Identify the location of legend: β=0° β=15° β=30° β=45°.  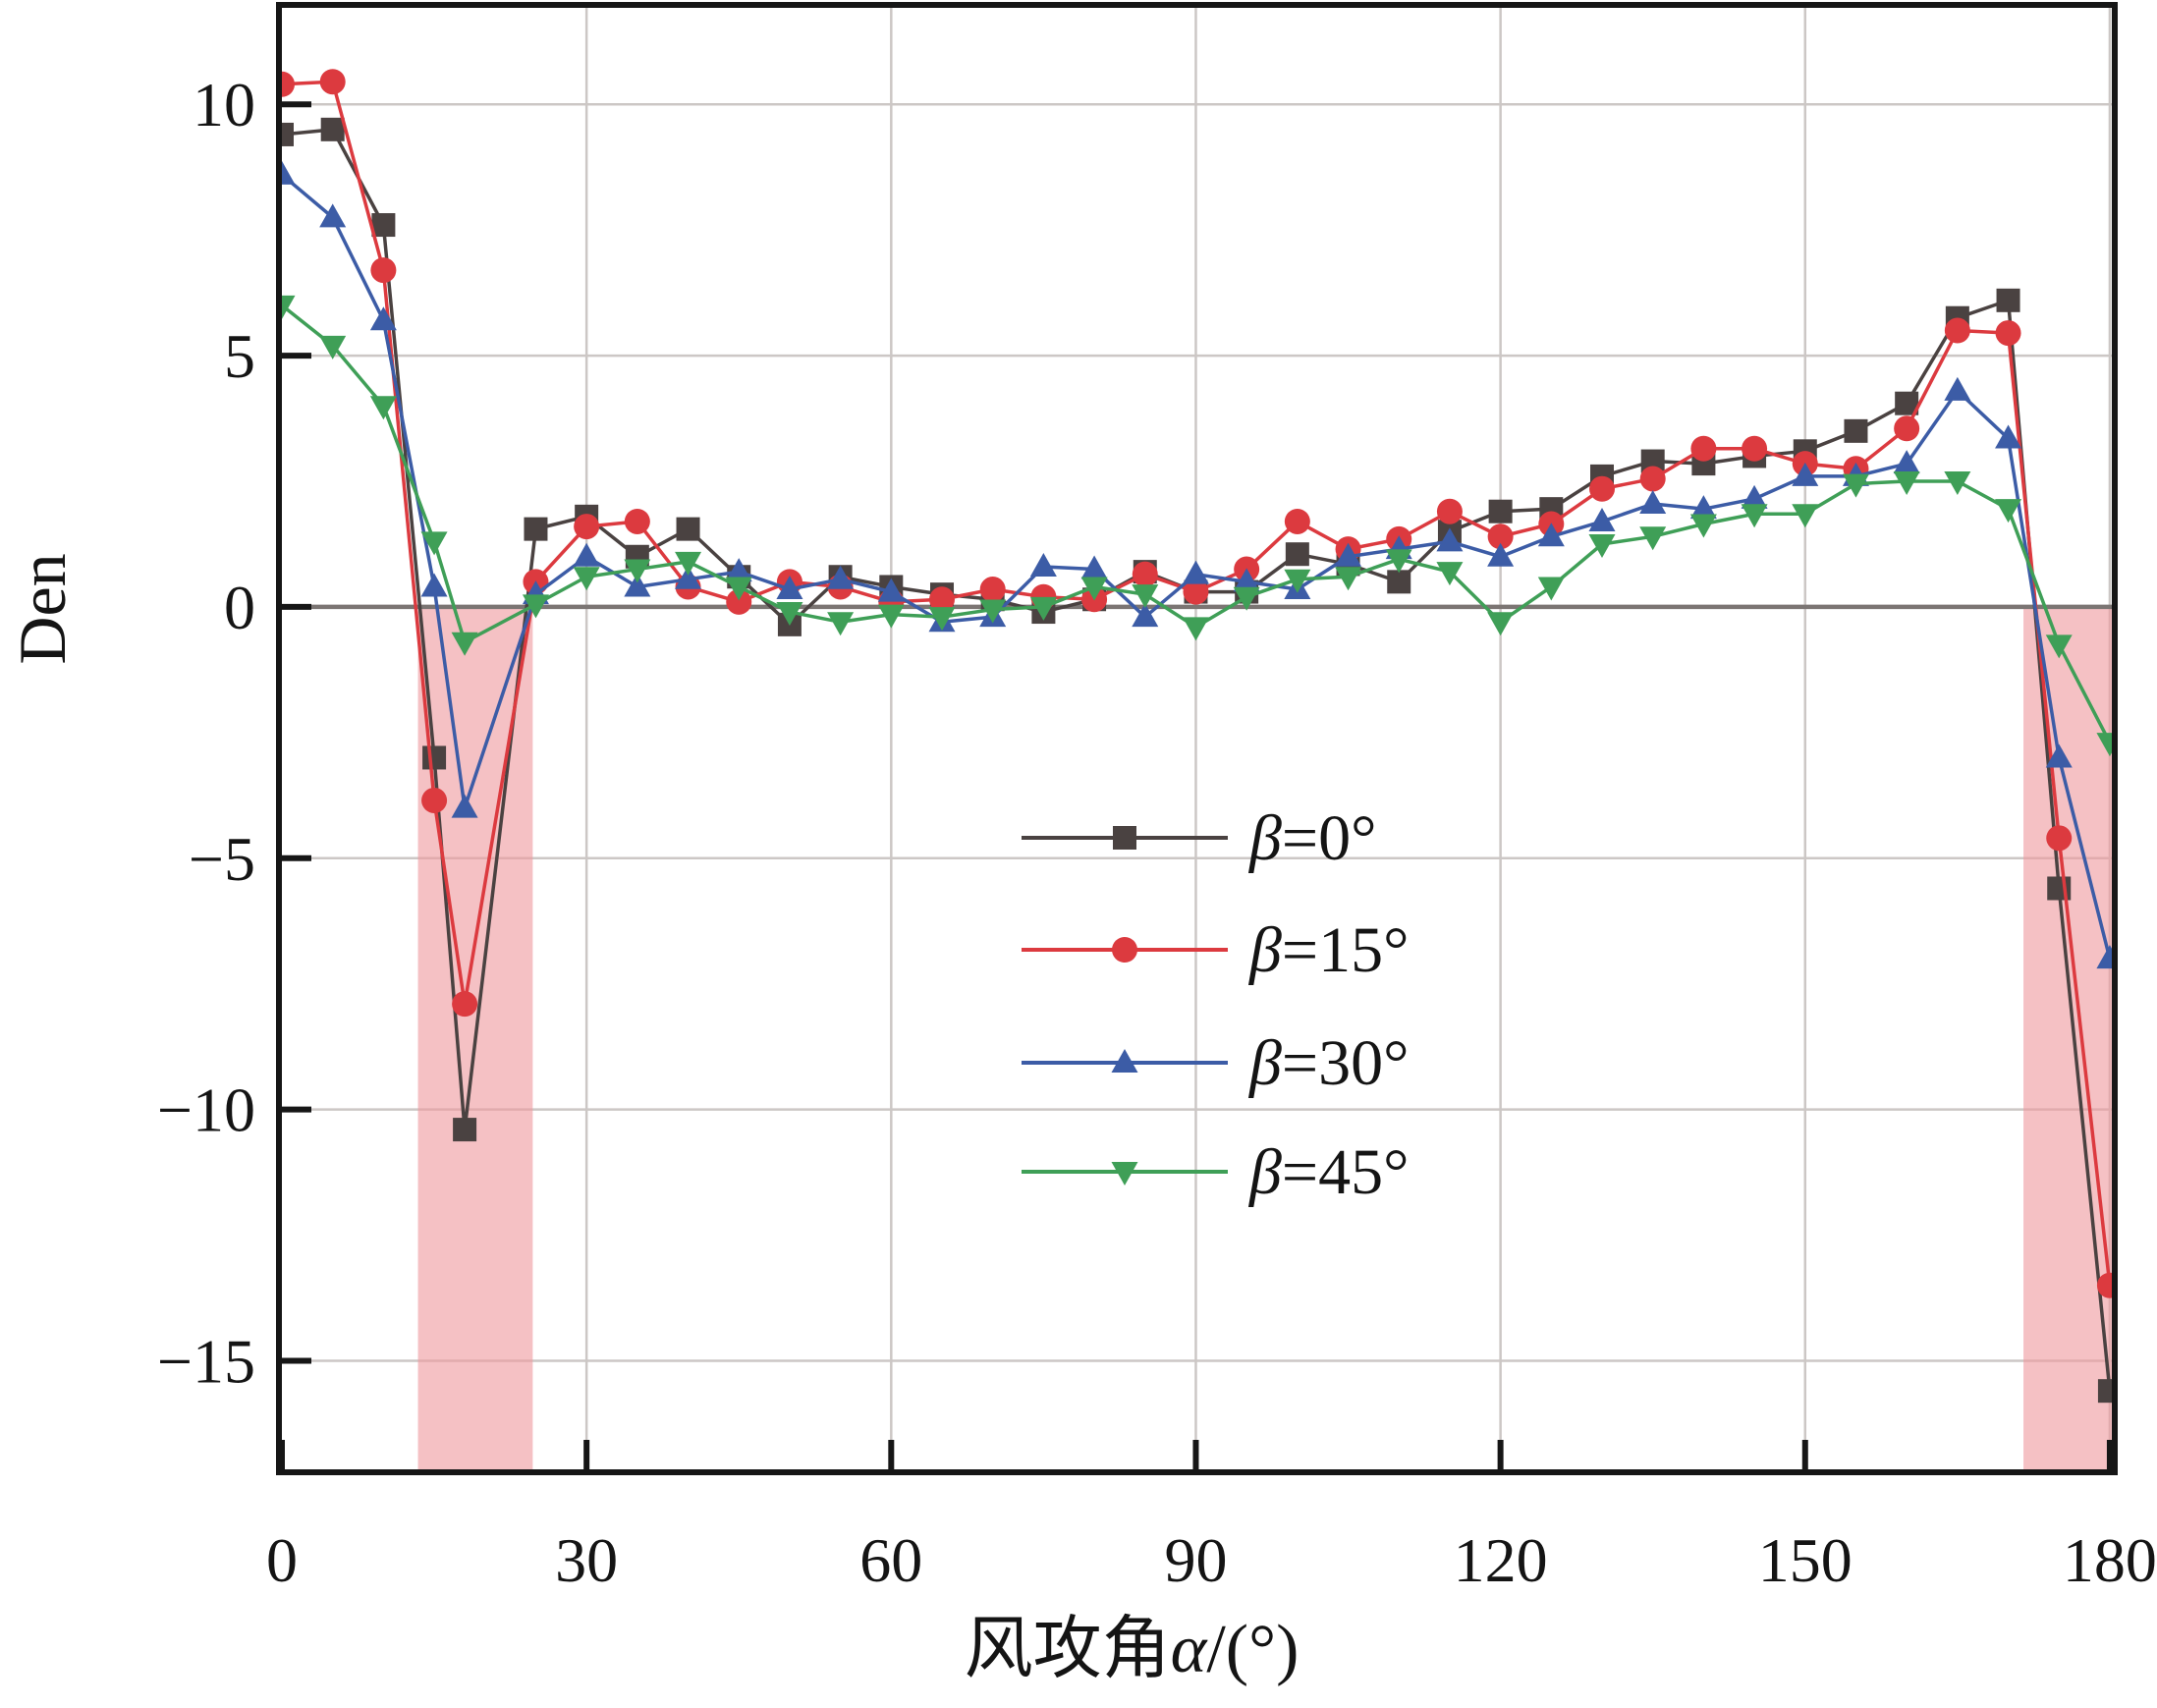
(1216, 1005).